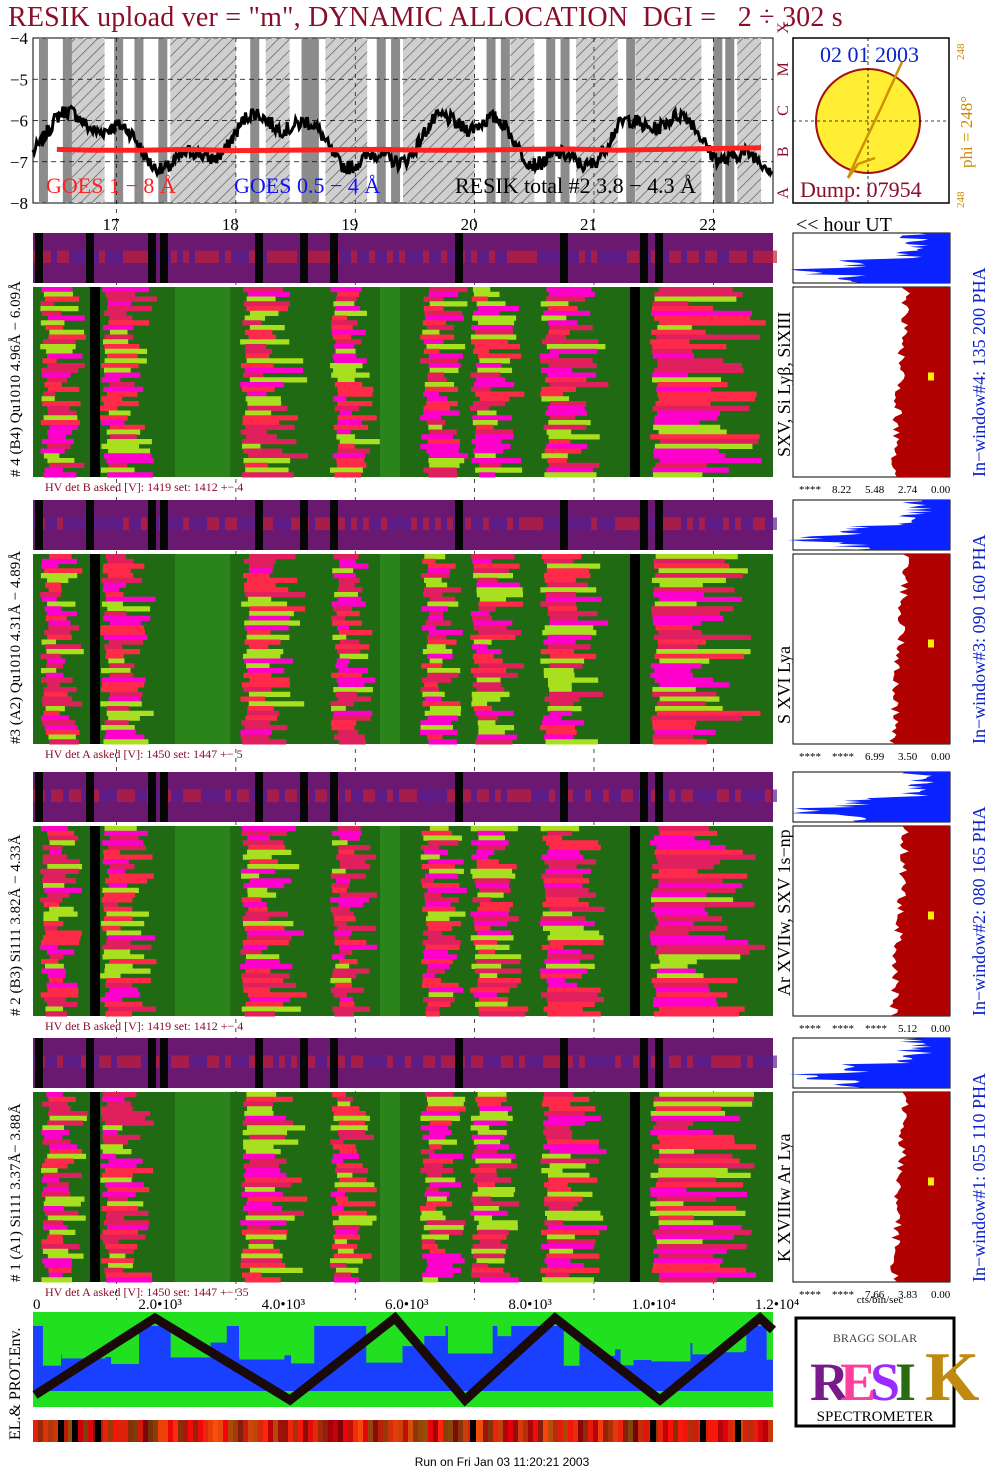 The image size is (1004, 1477). I want to click on data-gap-band, so click(139, 120).